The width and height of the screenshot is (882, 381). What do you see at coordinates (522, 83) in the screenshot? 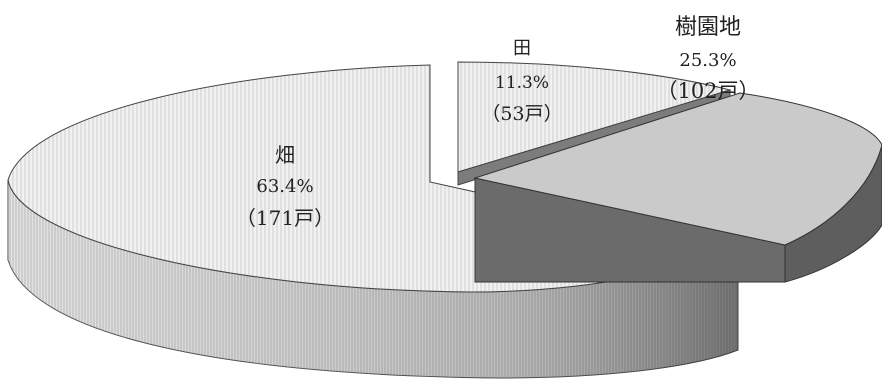
I see `label-ta-percent: 11.3%` at bounding box center [522, 83].